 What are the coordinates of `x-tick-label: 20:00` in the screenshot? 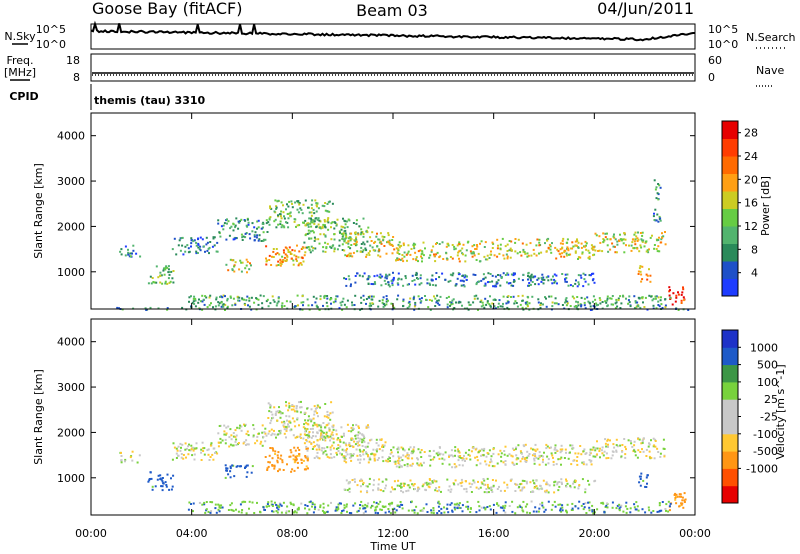 It's located at (594, 533).